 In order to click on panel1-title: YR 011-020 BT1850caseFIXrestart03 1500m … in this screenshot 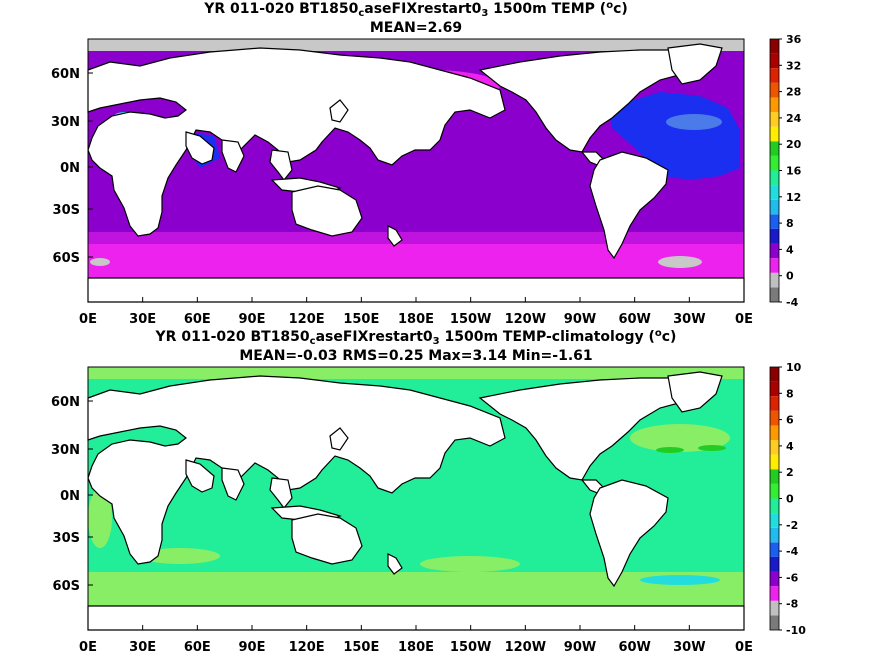, I will do `click(416, 9)`.